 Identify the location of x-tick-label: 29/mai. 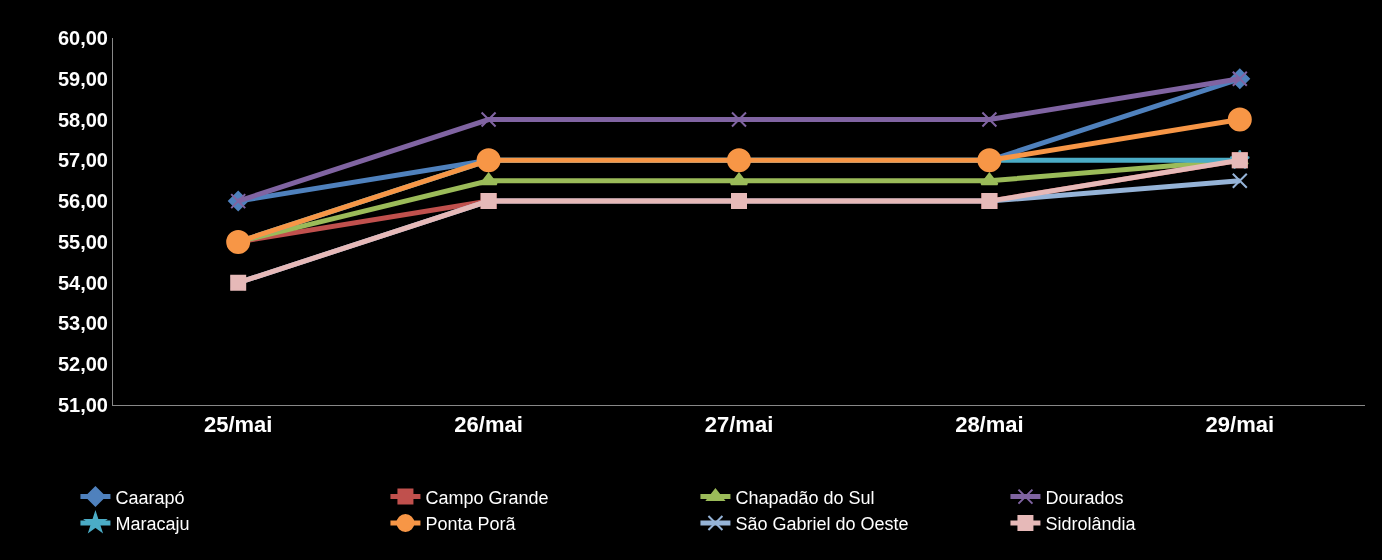
(1240, 425).